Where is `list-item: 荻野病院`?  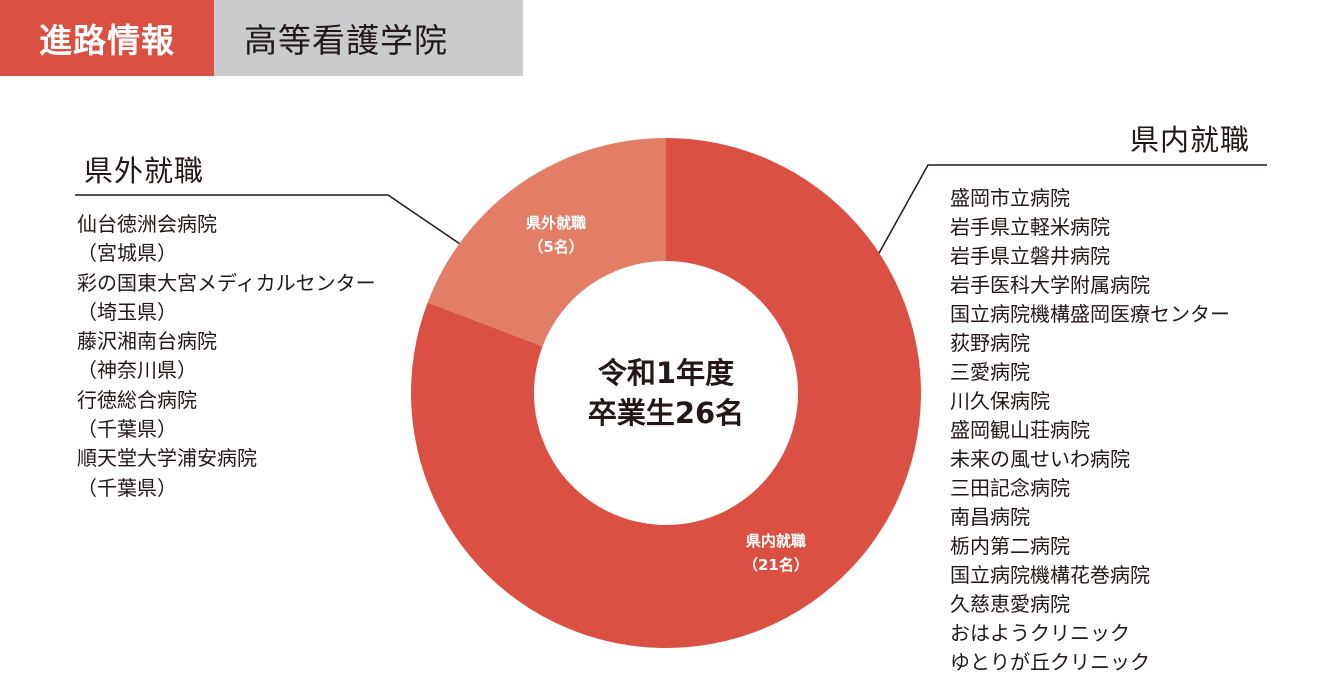 list-item: 荻野病院 is located at coordinates (990, 343).